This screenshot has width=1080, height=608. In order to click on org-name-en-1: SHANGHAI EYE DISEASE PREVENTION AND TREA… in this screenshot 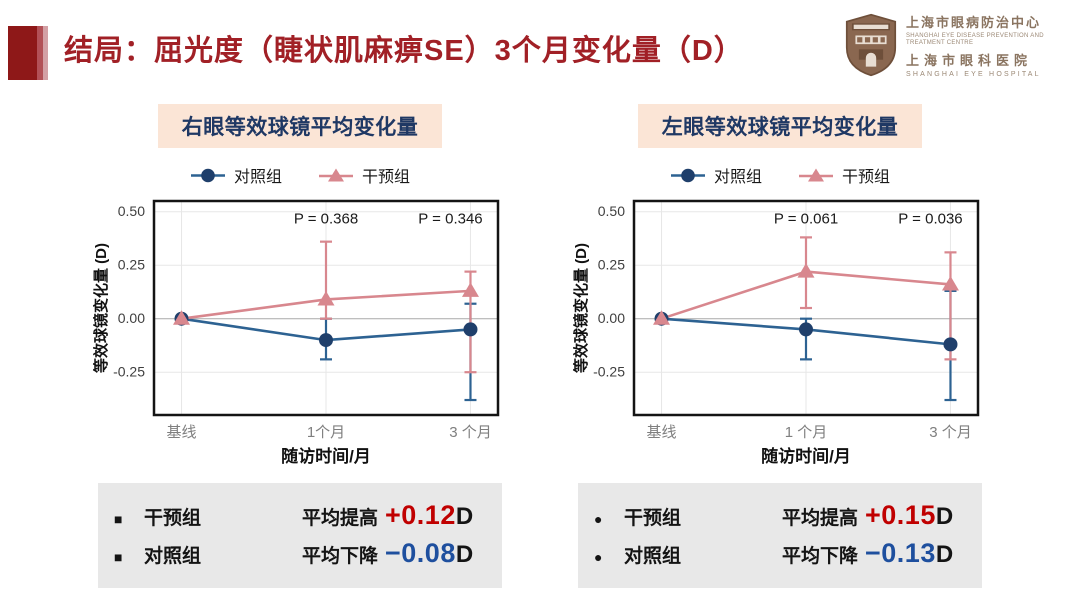, I will do `click(975, 39)`.